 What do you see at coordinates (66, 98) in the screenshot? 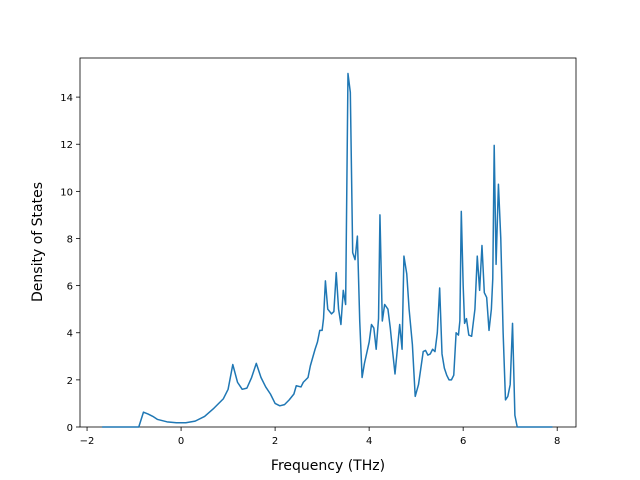
I see `y-tick-label: 14` at bounding box center [66, 98].